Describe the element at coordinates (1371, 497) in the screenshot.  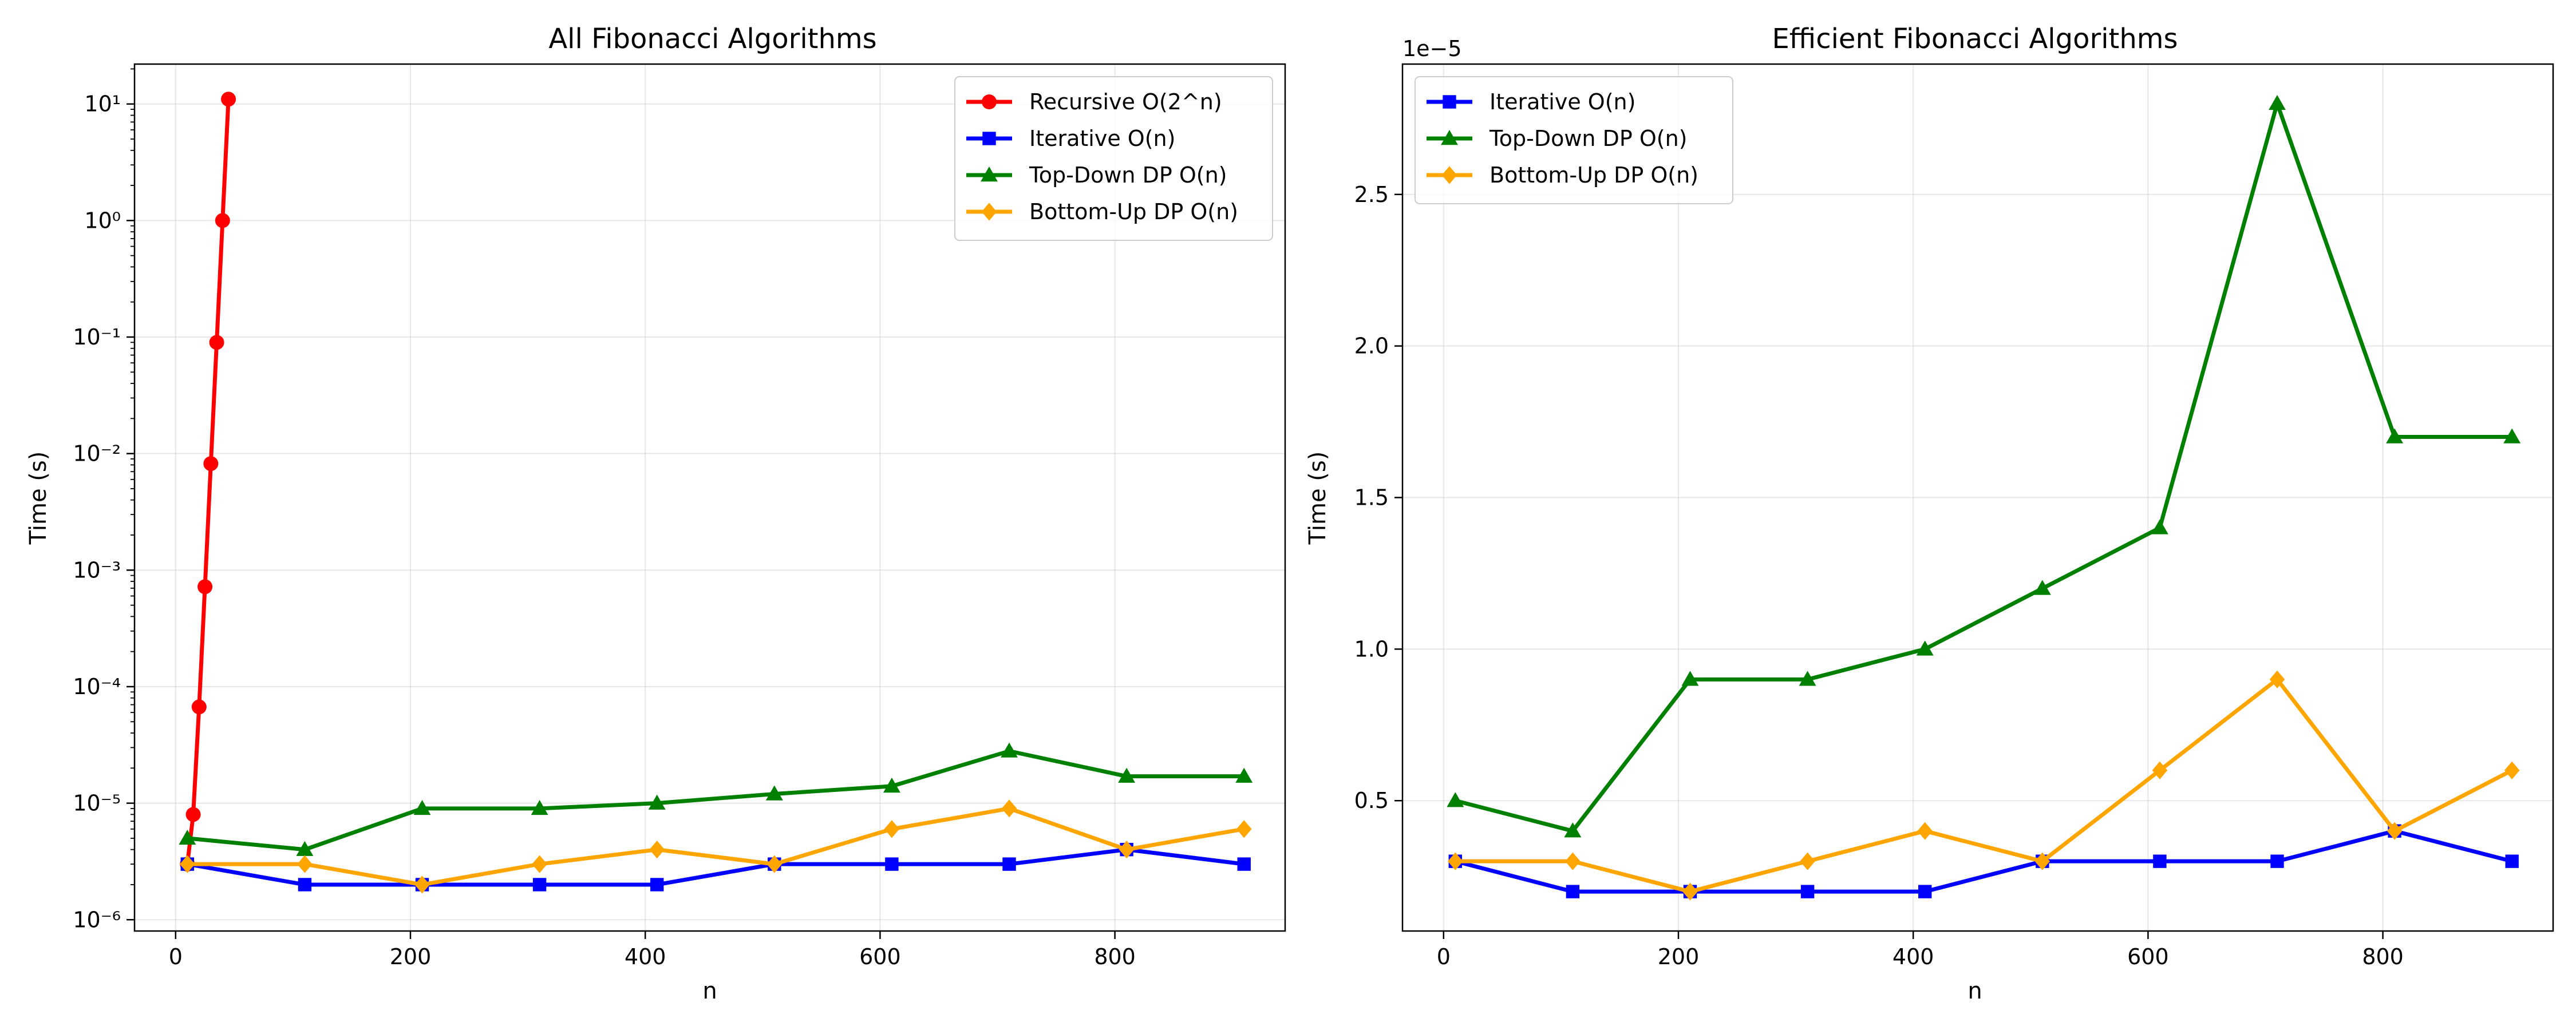
I see `y-tick-label: 1.5` at that location.